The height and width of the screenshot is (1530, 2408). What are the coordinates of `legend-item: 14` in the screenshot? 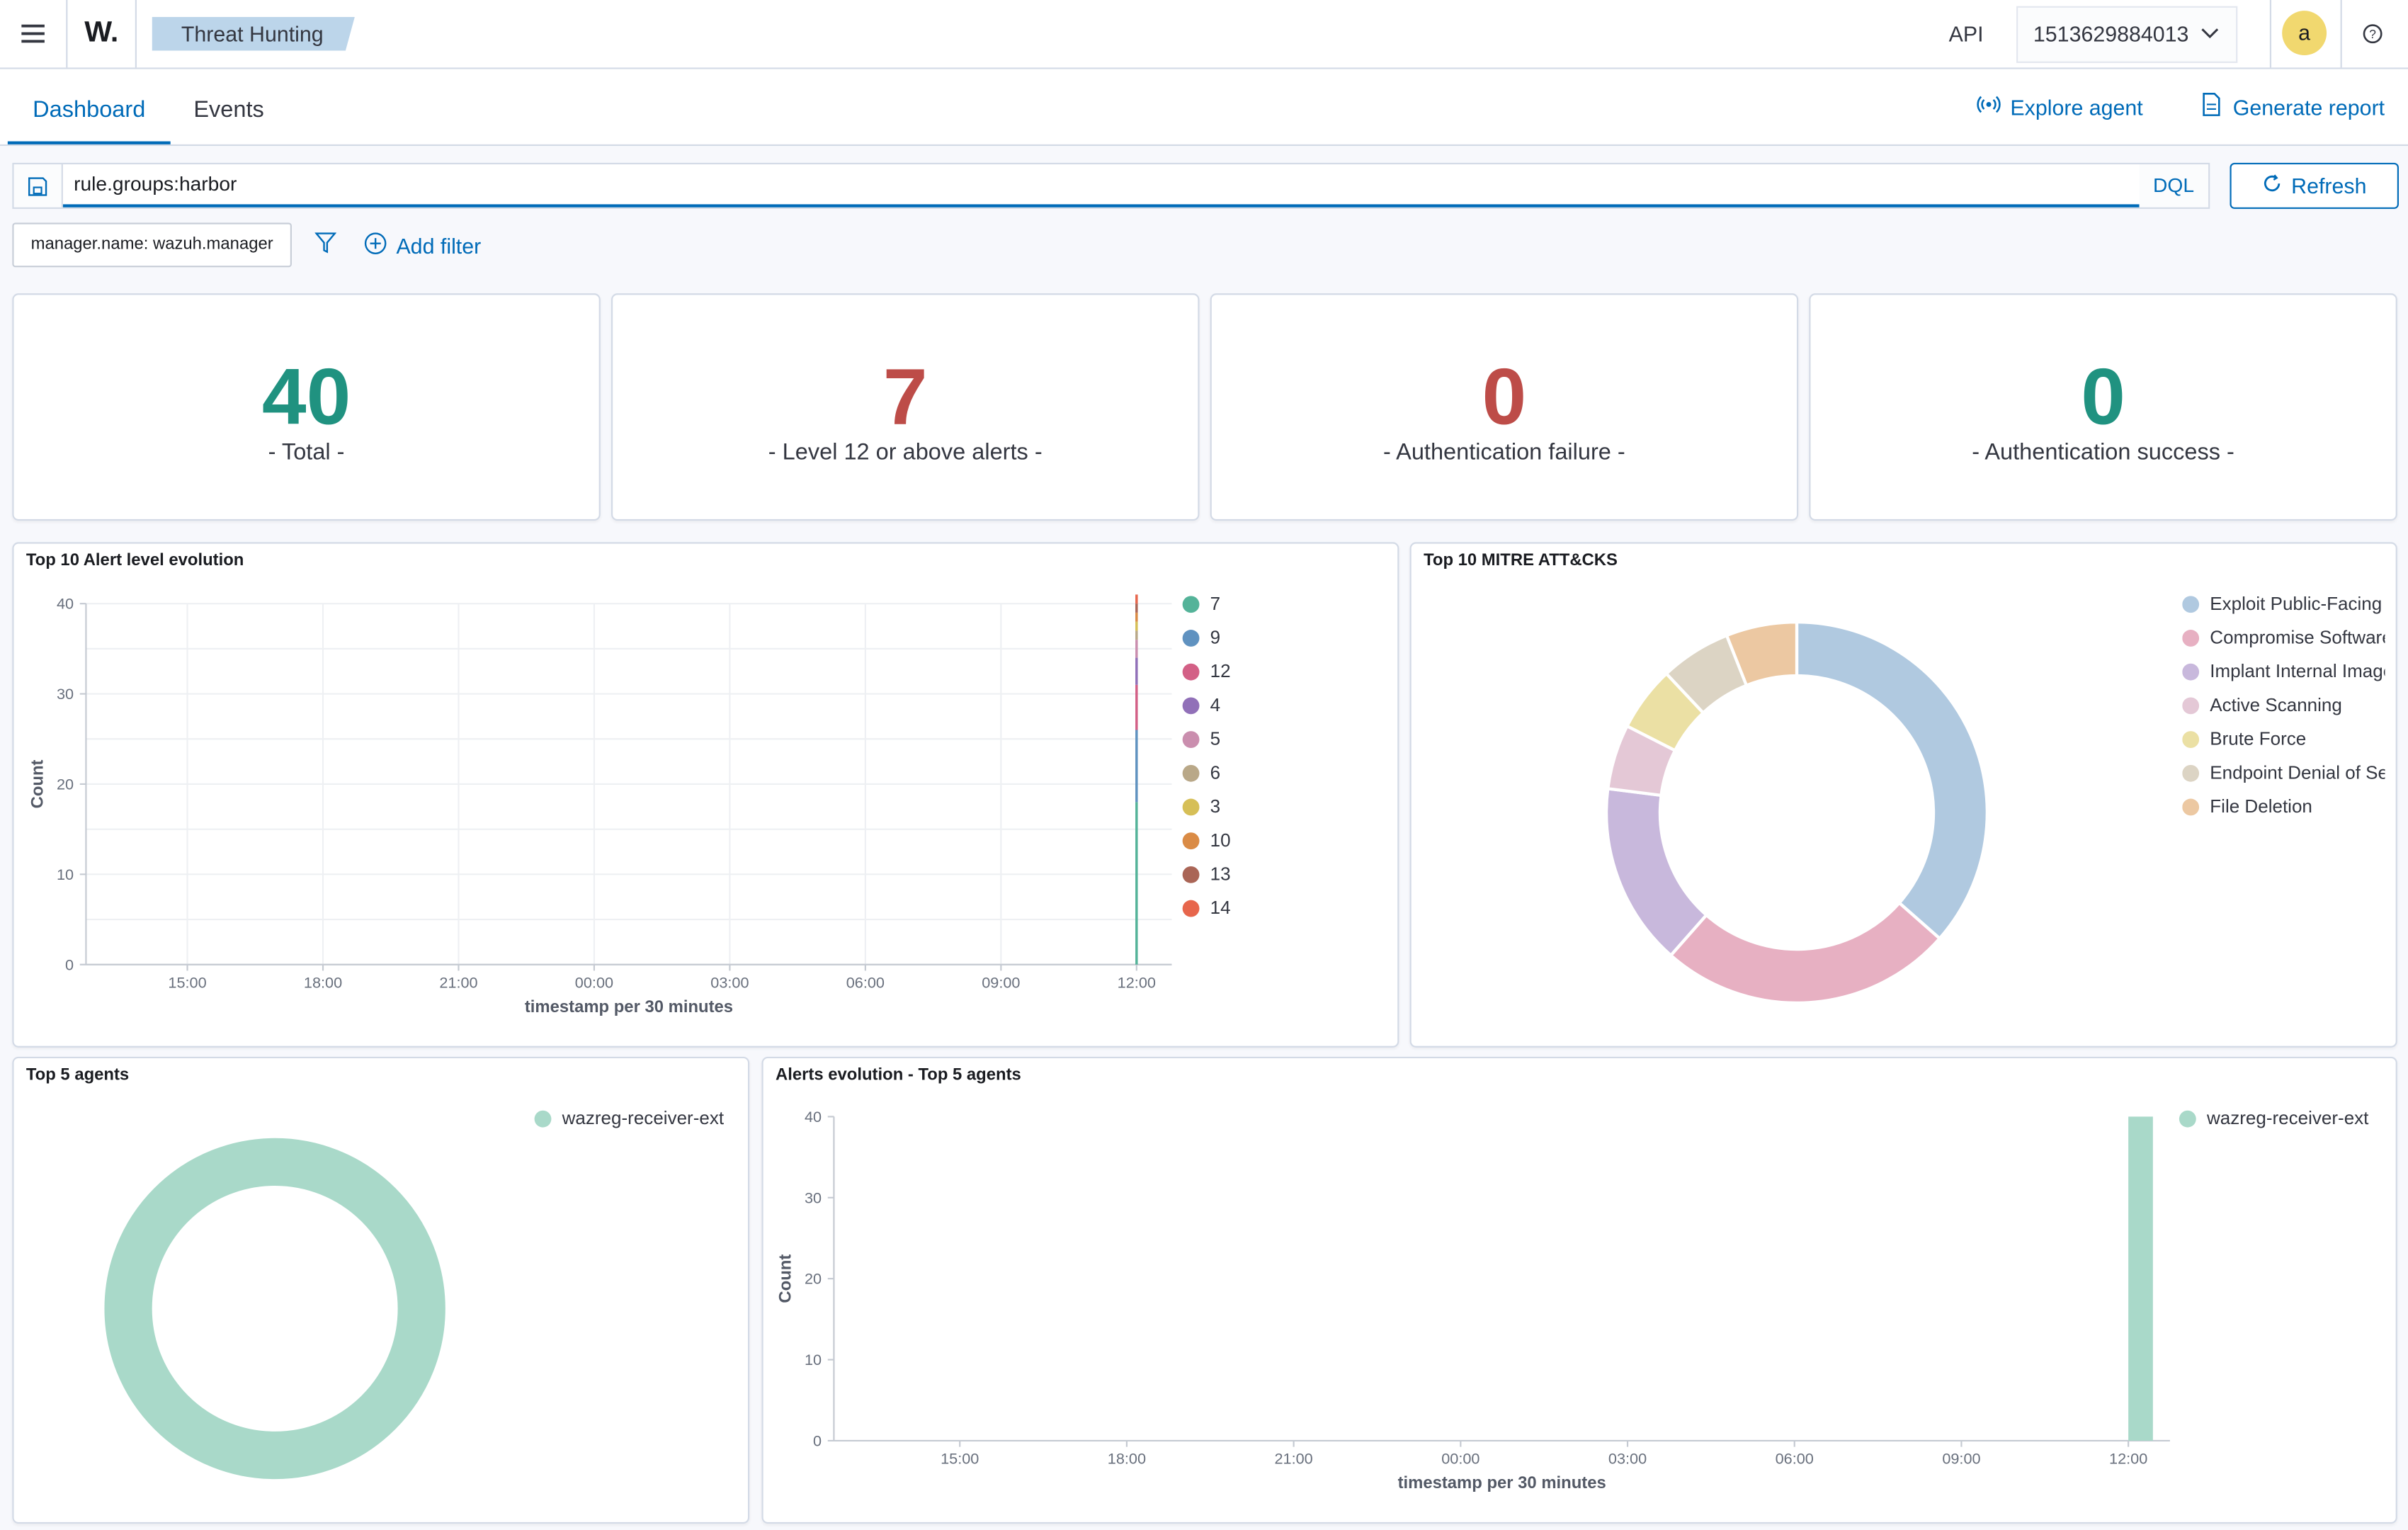 It's located at (1206, 908).